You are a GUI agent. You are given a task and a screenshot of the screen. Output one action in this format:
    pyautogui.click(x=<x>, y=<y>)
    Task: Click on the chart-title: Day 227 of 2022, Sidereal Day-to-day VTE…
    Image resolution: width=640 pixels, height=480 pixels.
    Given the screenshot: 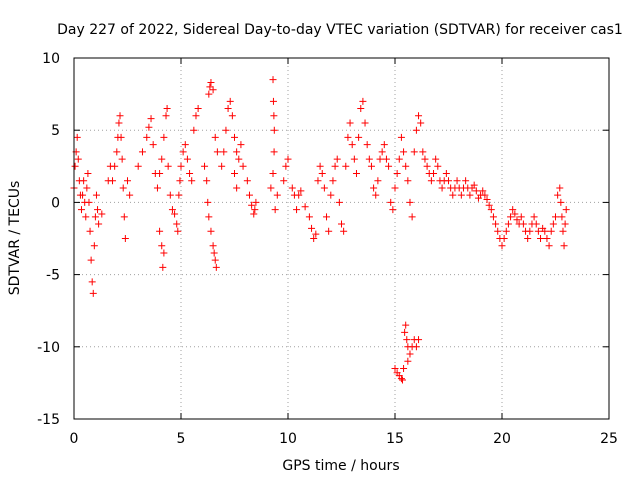 What is the action you would take?
    pyautogui.click(x=340, y=30)
    